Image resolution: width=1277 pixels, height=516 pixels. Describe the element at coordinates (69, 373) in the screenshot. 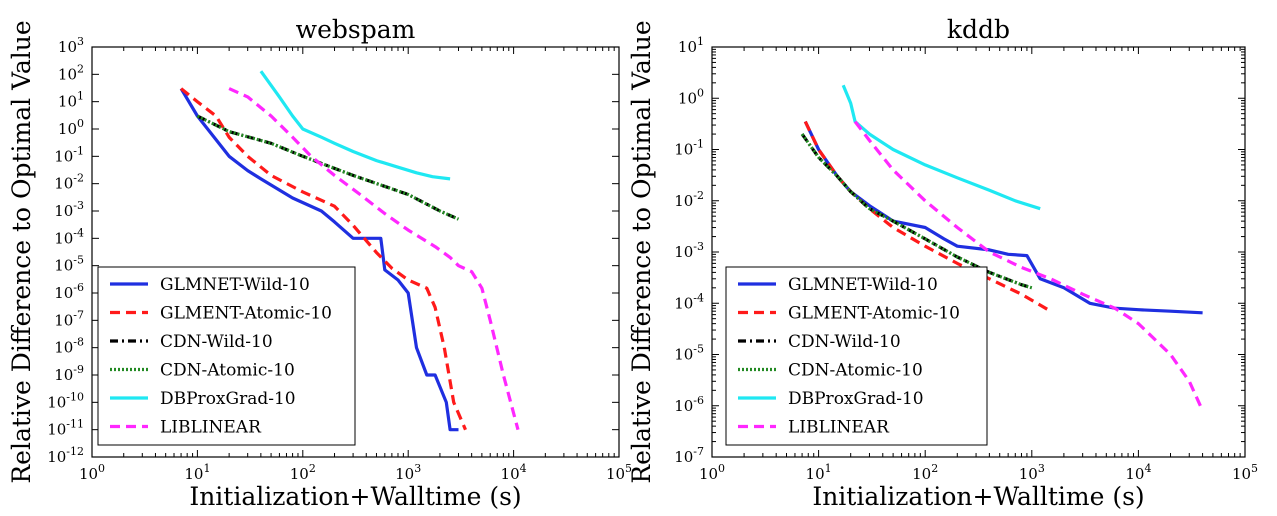

I see `y-tick-label: 10⁻⁹` at that location.